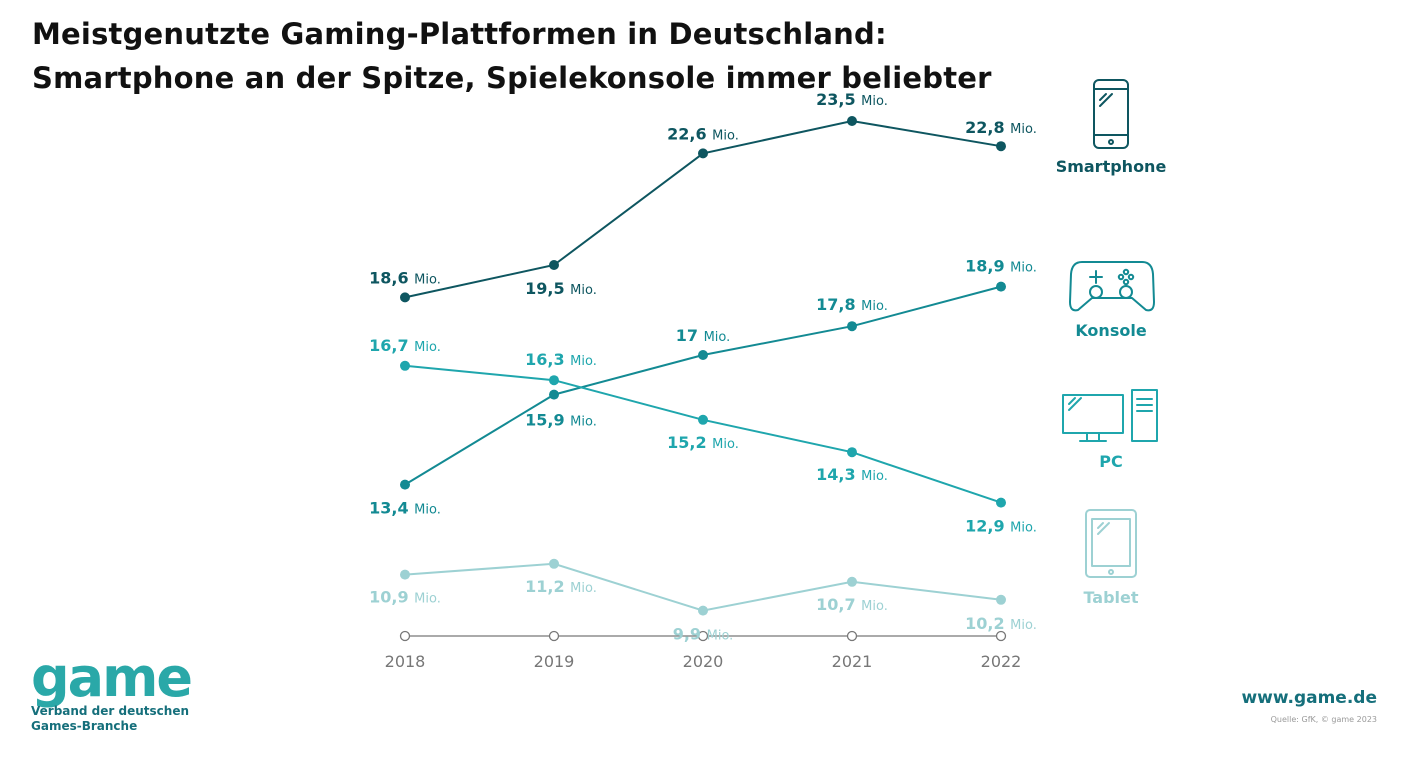 This screenshot has width=1411, height=763. Describe the element at coordinates (852, 326) in the screenshot. I see `data-point-konsole-2021` at that location.